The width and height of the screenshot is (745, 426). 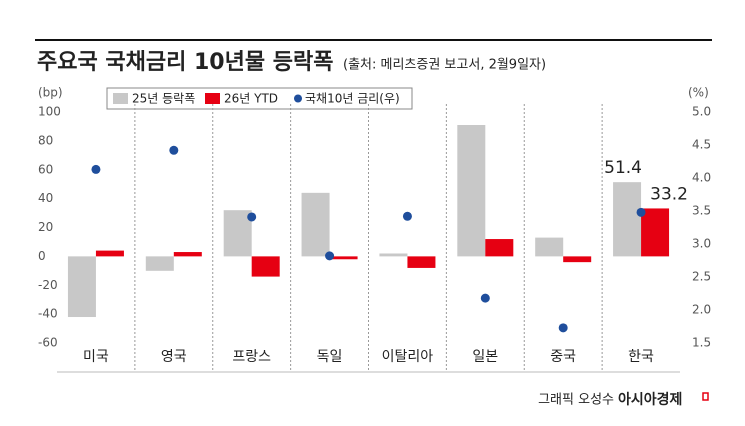 What do you see at coordinates (49, 112) in the screenshot?
I see `y-tick-label: 100` at bounding box center [49, 112].